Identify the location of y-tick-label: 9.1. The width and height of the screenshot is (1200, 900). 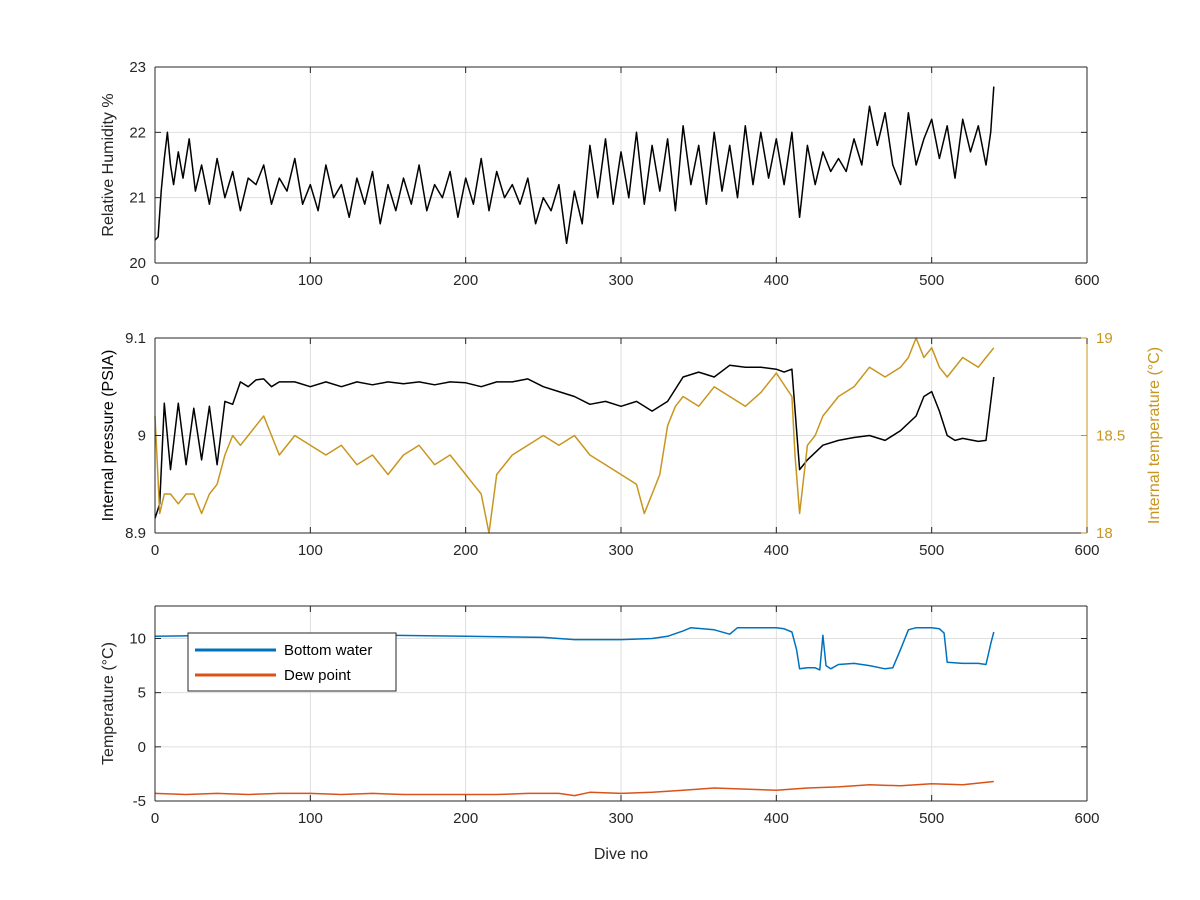
(135, 338).